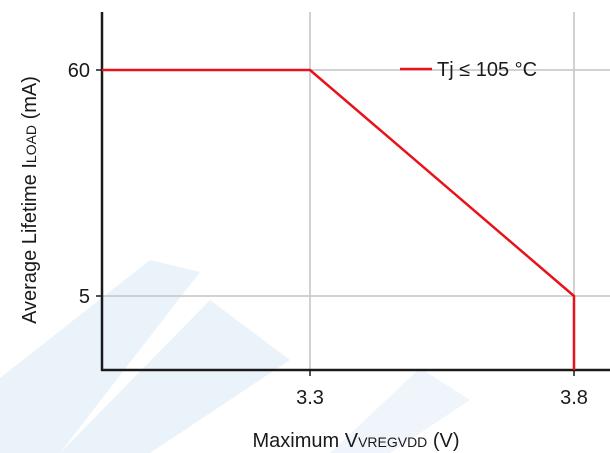 The image size is (610, 453). I want to click on y-tick-label: 5, so click(84, 297).